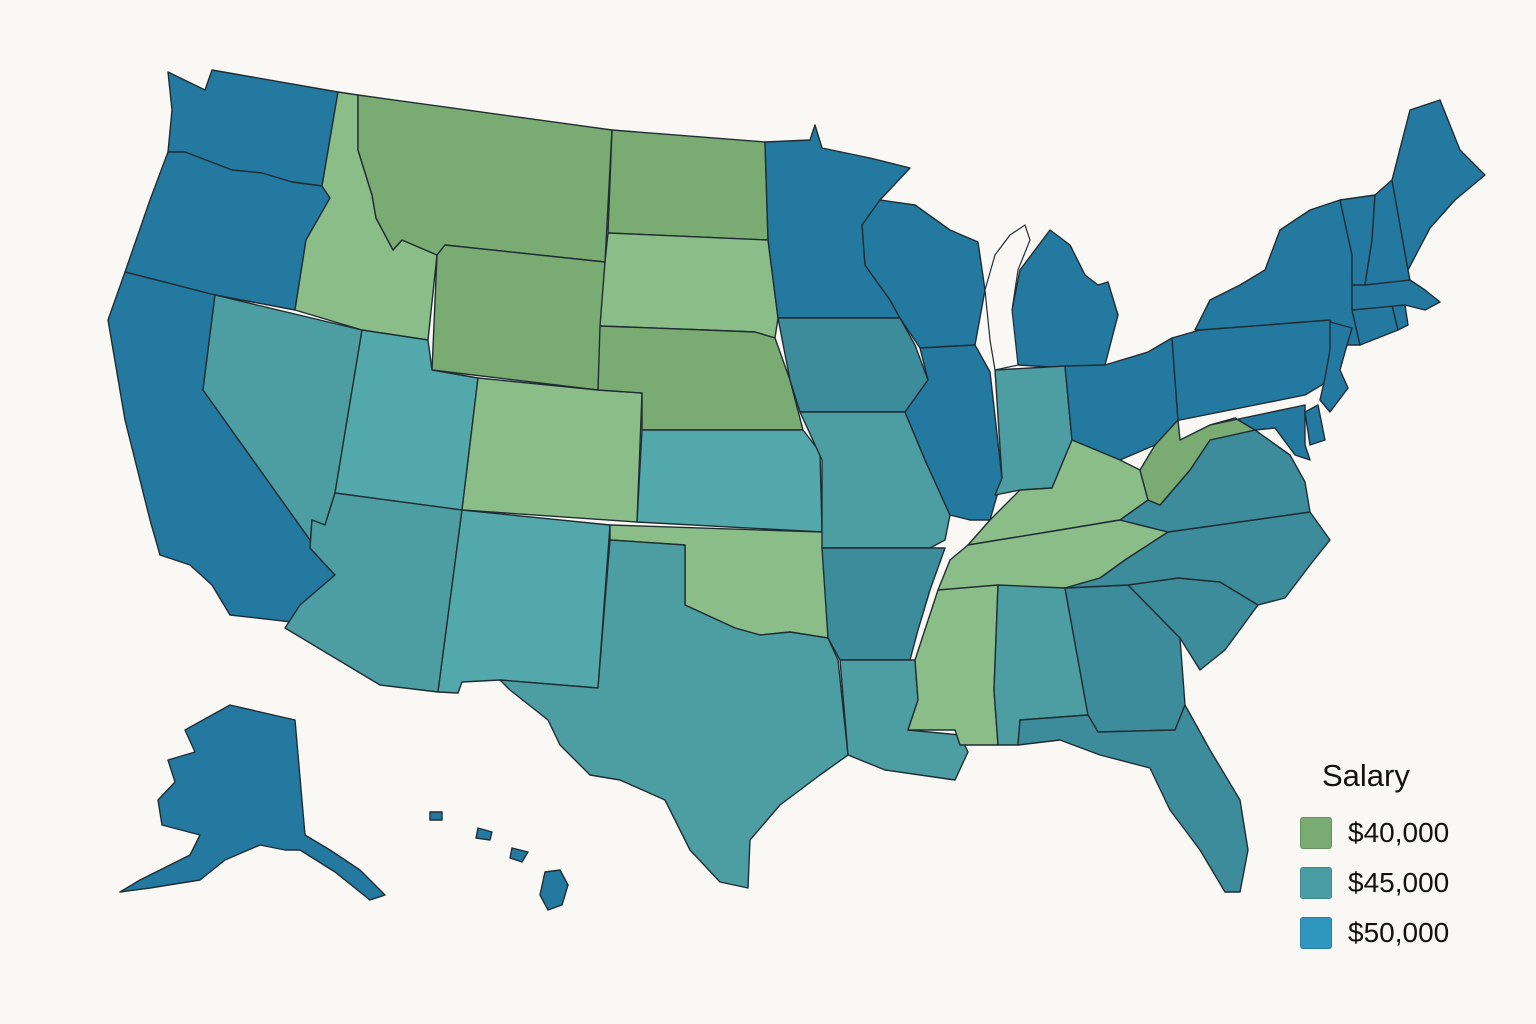  What do you see at coordinates (1258, 370) in the screenshot?
I see `state-pennsylvania` at bounding box center [1258, 370].